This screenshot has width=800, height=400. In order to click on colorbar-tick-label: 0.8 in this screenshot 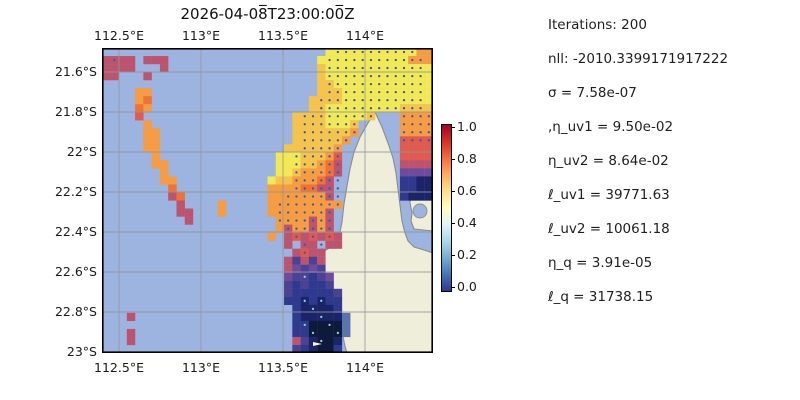, I will do `click(467, 158)`.